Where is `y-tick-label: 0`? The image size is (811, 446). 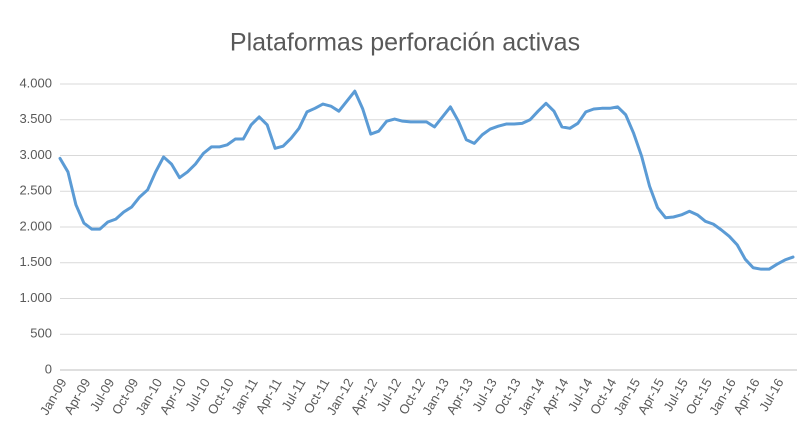 y-tick-label: 0 is located at coordinates (48, 368).